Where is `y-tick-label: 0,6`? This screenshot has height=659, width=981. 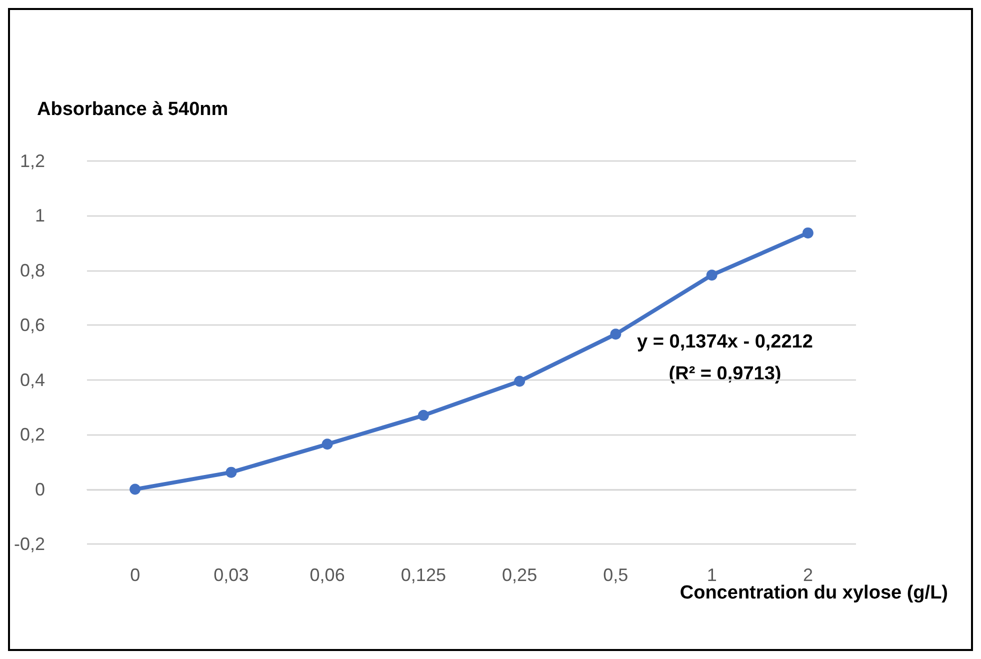 y-tick-label: 0,6 is located at coordinates (32, 325).